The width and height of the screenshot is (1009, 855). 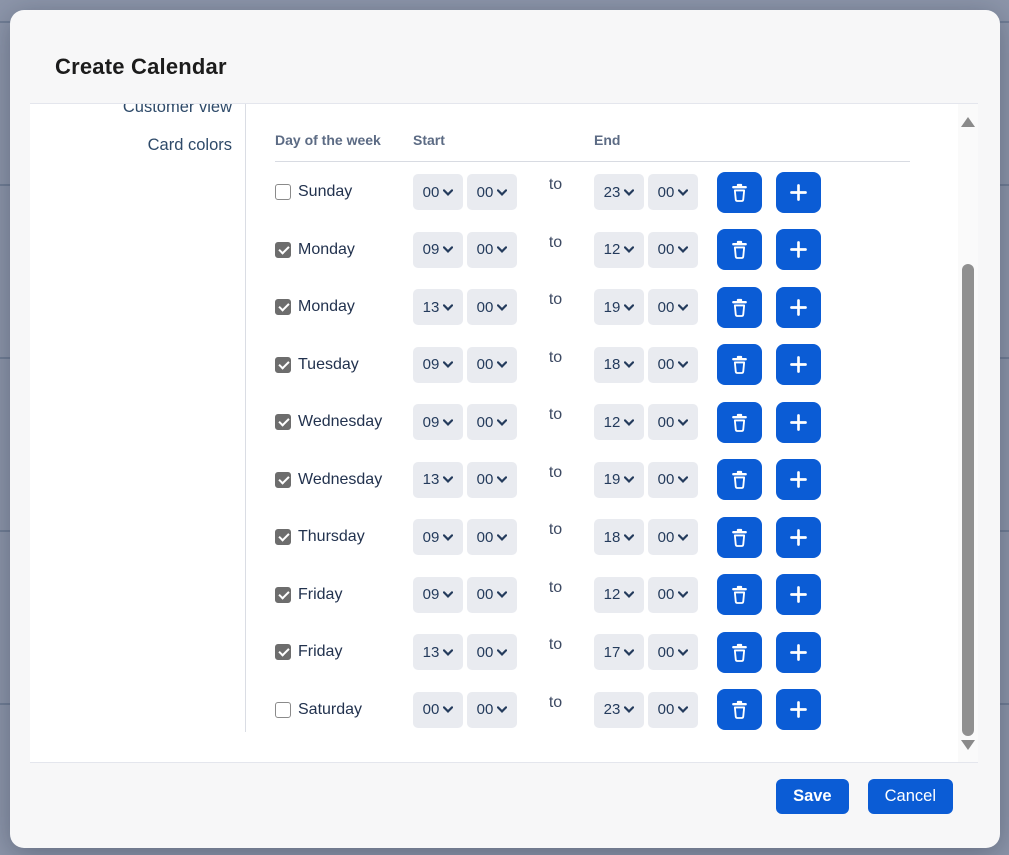 I want to click on end-hour-select: 17, so click(x=619, y=652).